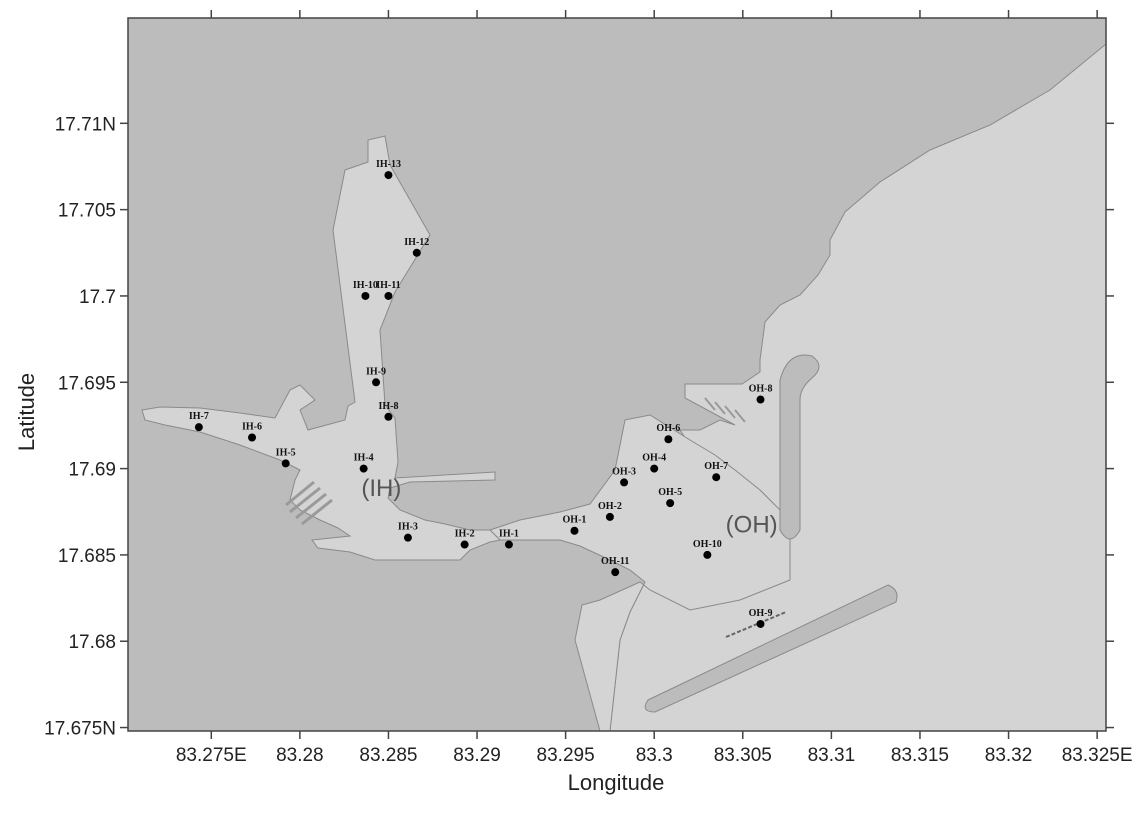 The width and height of the screenshot is (1144, 814). Describe the element at coordinates (615, 561) in the screenshot. I see `station-label: OH-11` at that location.